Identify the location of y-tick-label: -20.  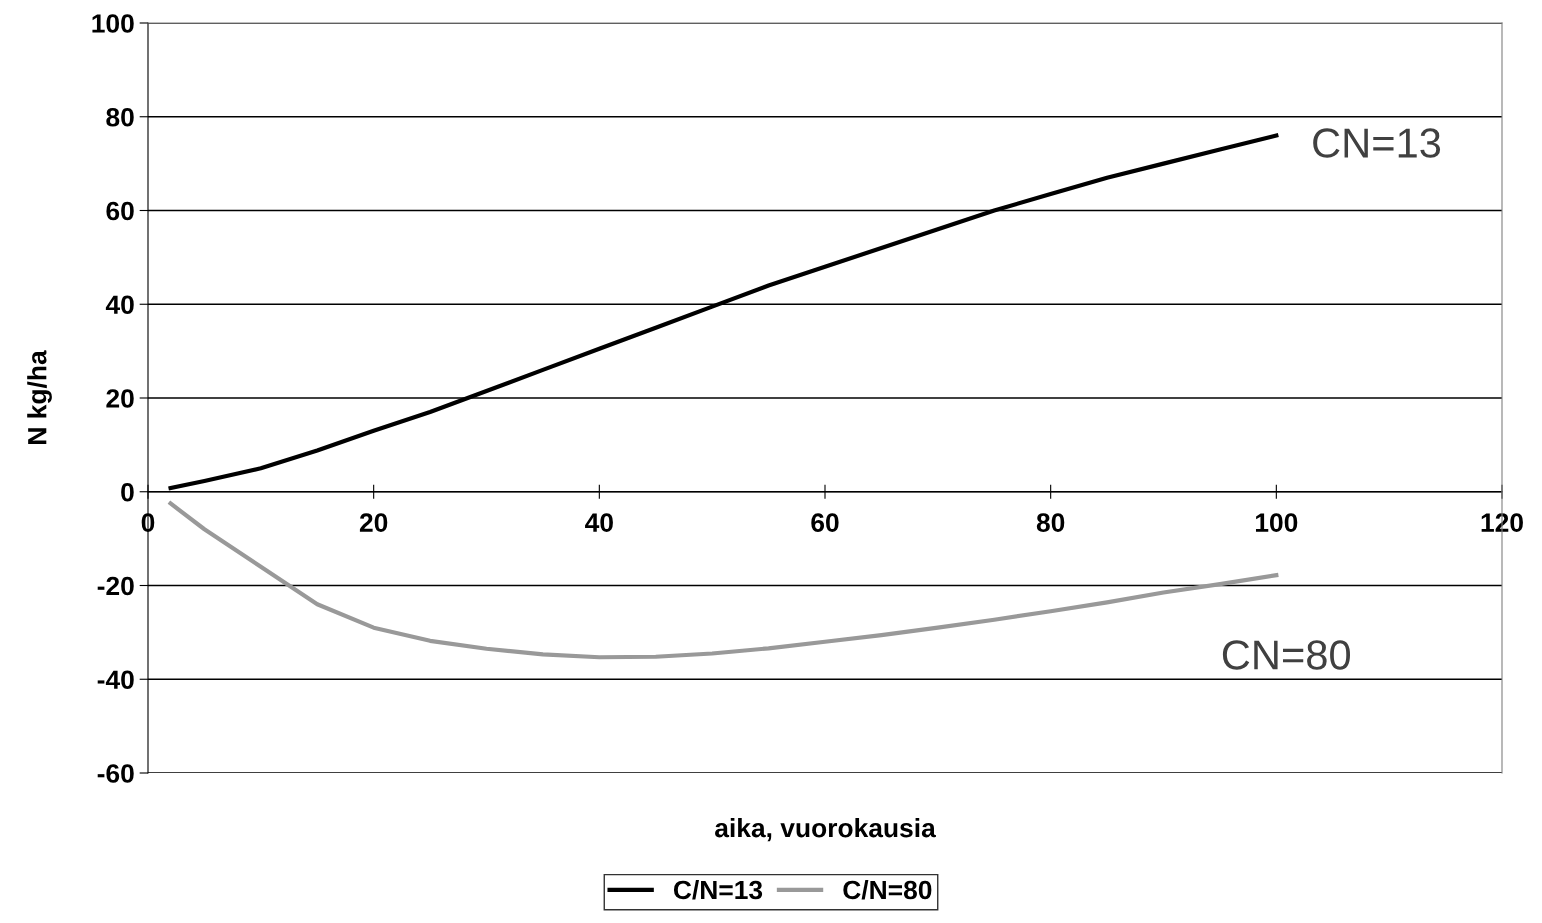
(115, 586).